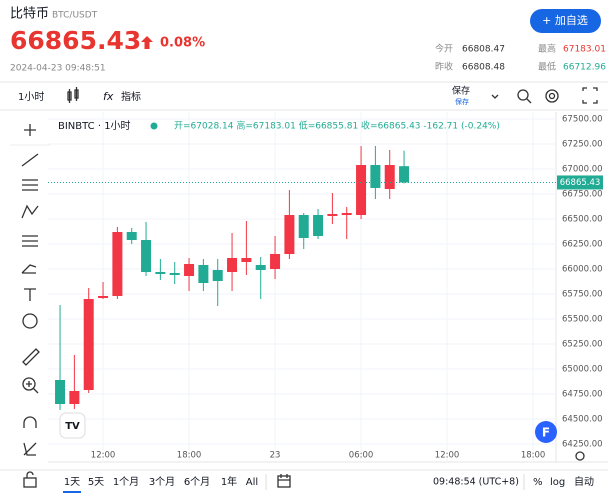  I want to click on y-tick-label: 66750.00, so click(582, 195).